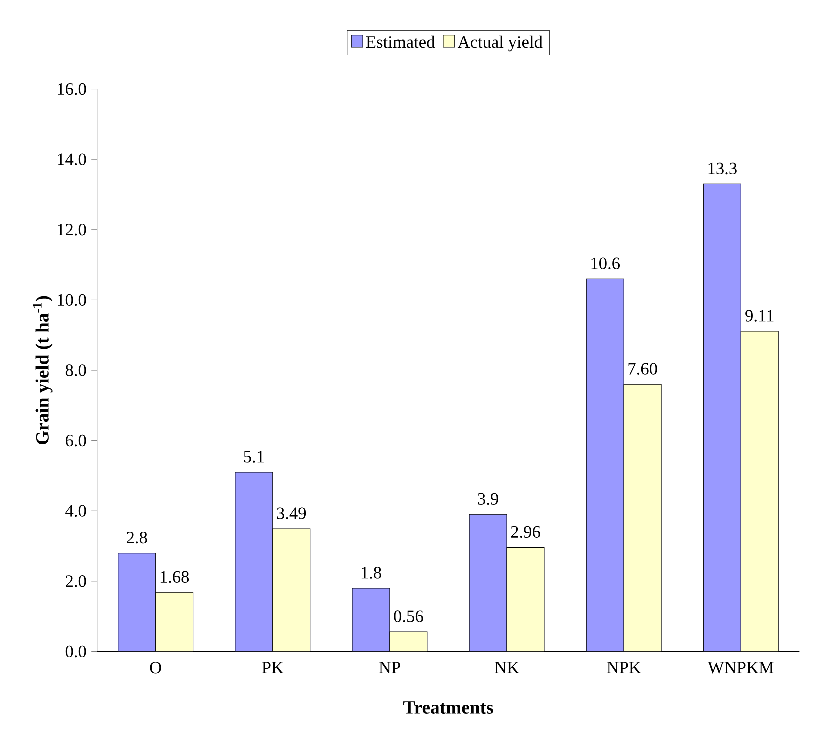  What do you see at coordinates (43, 370) in the screenshot?
I see `y-axis-title: Grain yield (t ha$^{-1}$)` at bounding box center [43, 370].